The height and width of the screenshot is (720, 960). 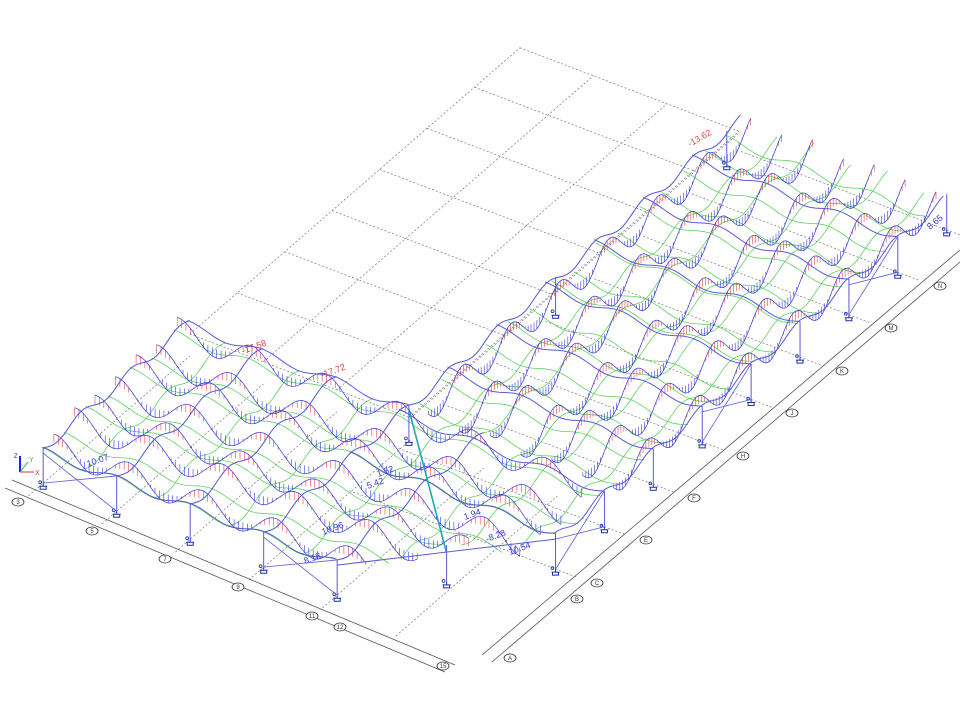 I want to click on grid-axis-bubble-9: 9, so click(x=238, y=587).